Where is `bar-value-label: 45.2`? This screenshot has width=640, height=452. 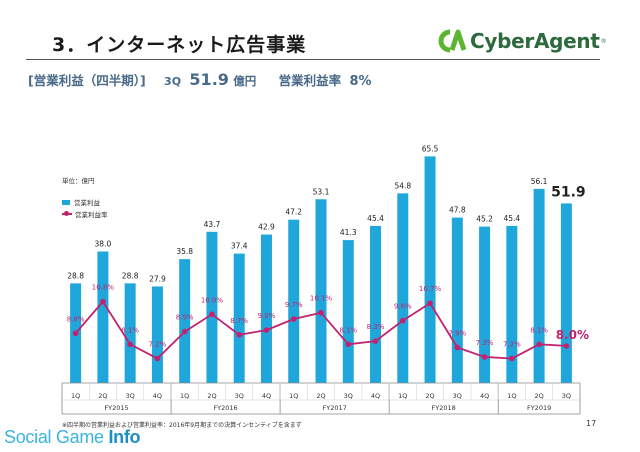 bar-value-label: 45.2 is located at coordinates (484, 219).